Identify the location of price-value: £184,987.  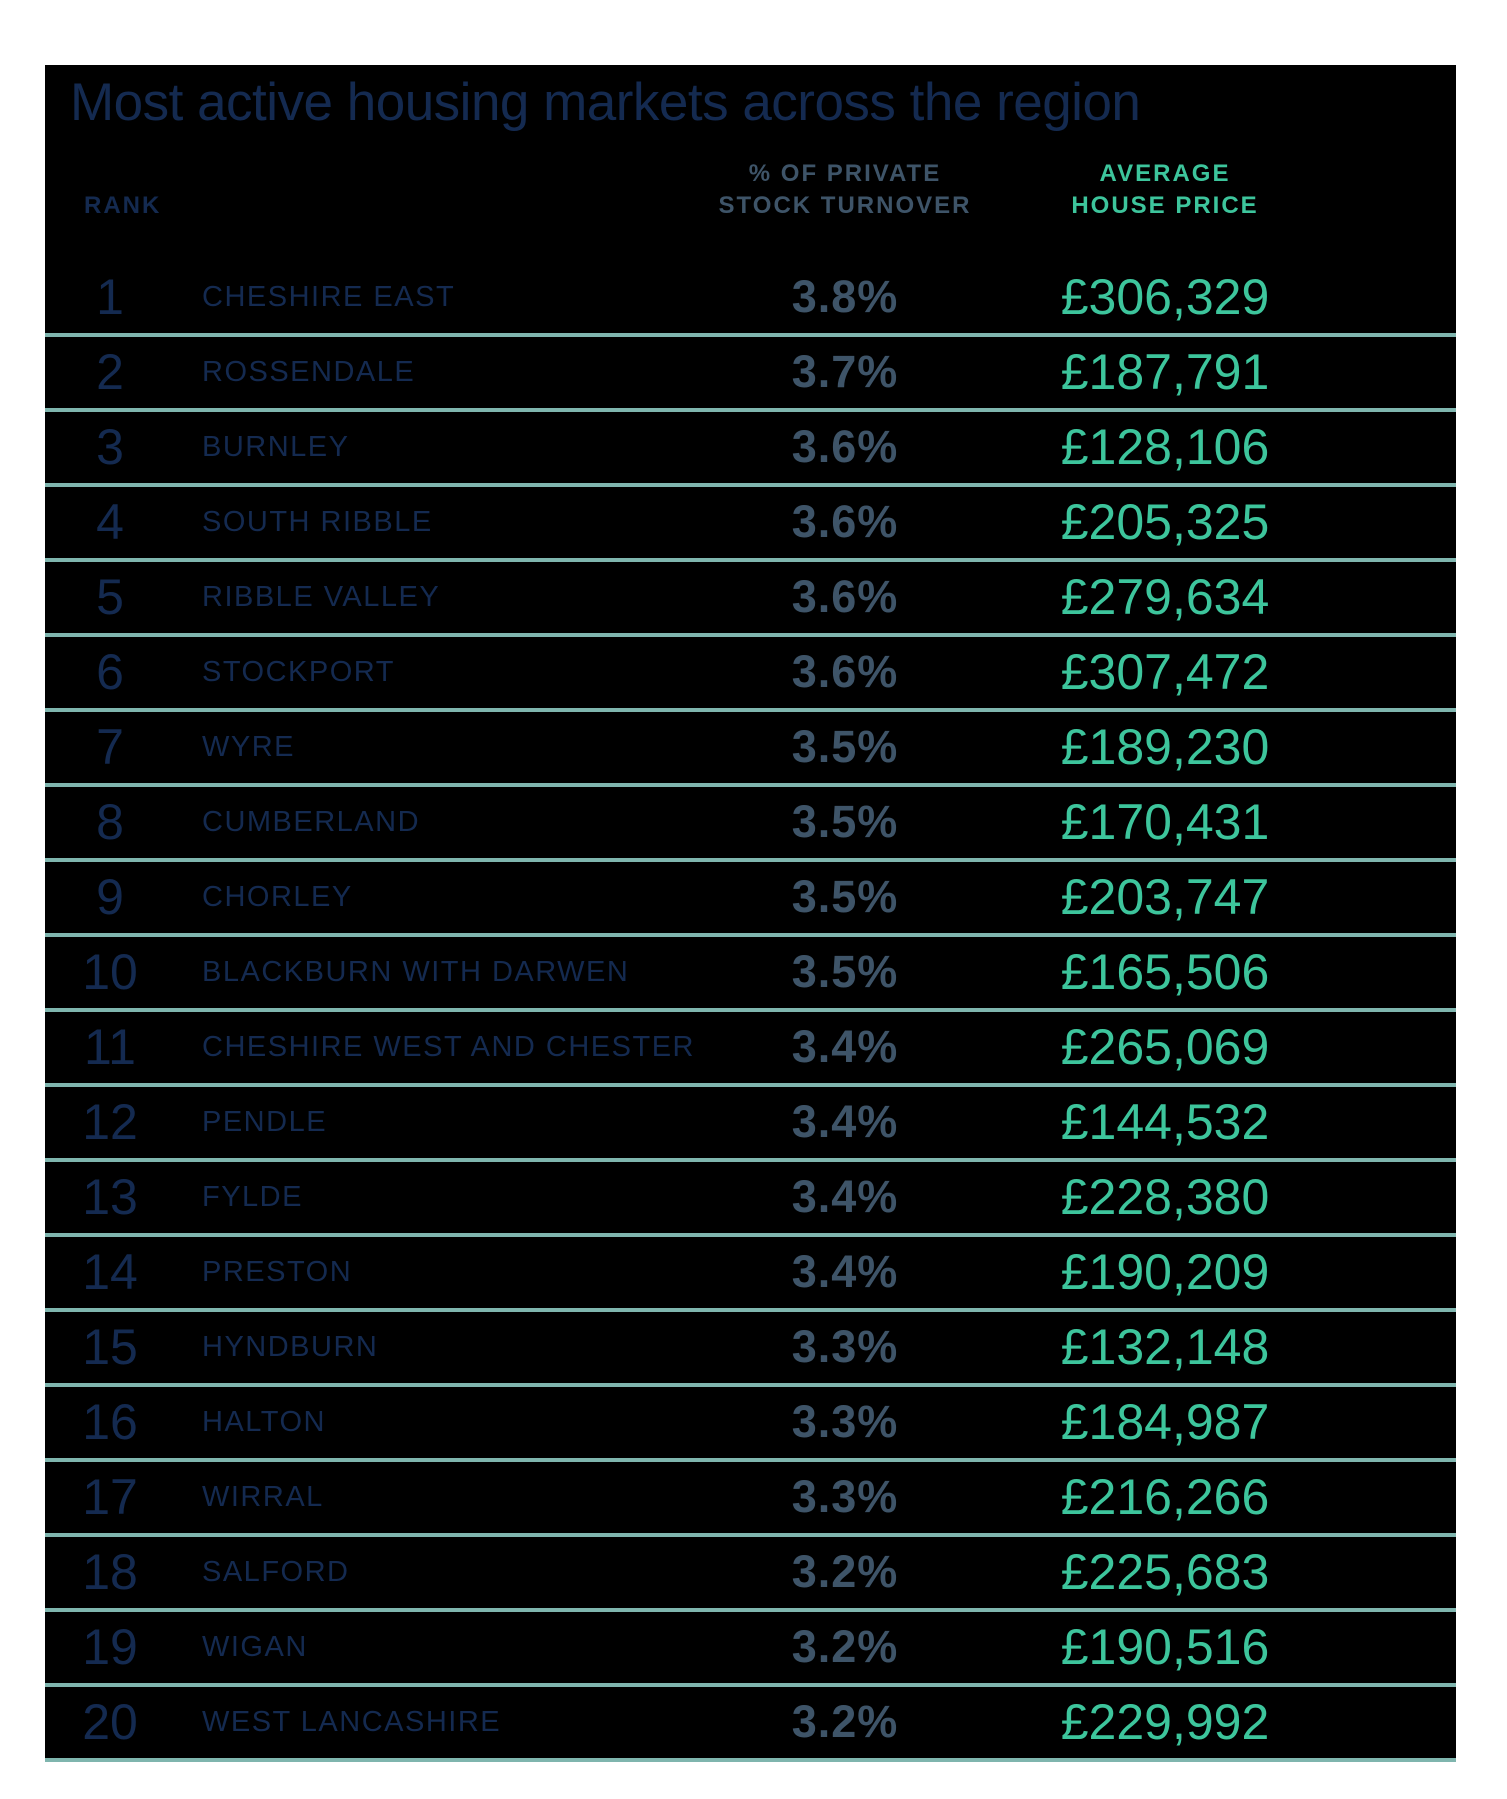
(1165, 1422).